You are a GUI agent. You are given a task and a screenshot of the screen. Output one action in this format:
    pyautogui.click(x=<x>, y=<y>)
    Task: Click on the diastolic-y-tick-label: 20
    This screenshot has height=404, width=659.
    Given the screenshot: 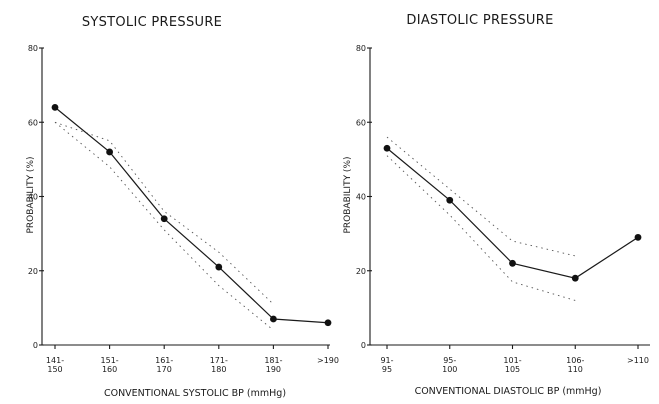 What is the action you would take?
    pyautogui.click(x=361, y=271)
    